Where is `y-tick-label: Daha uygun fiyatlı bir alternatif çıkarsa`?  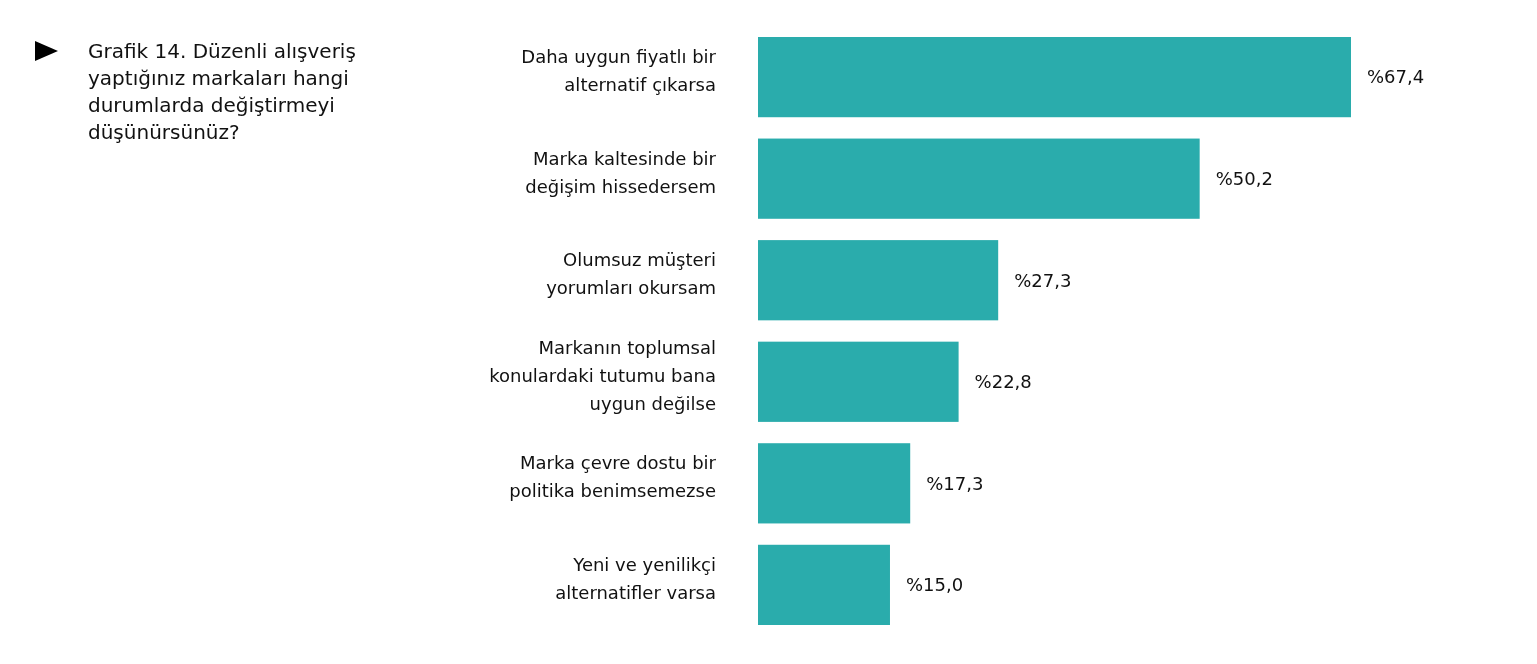
y-tick-label: Daha uygun fiyatlı bir alternatif çıkarsa is located at coordinates (619, 71).